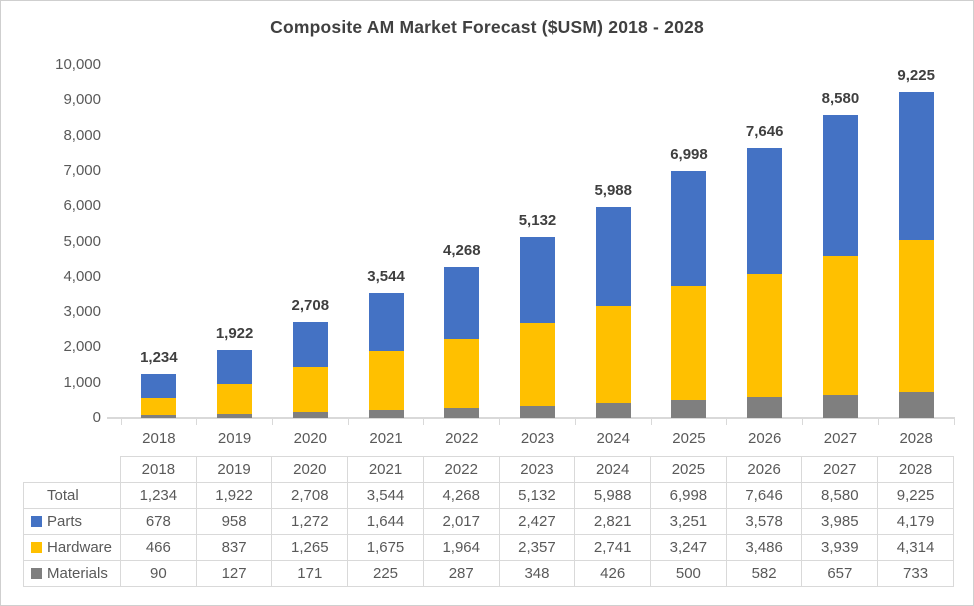 The image size is (974, 606). I want to click on value-cell: 127, so click(234, 573).